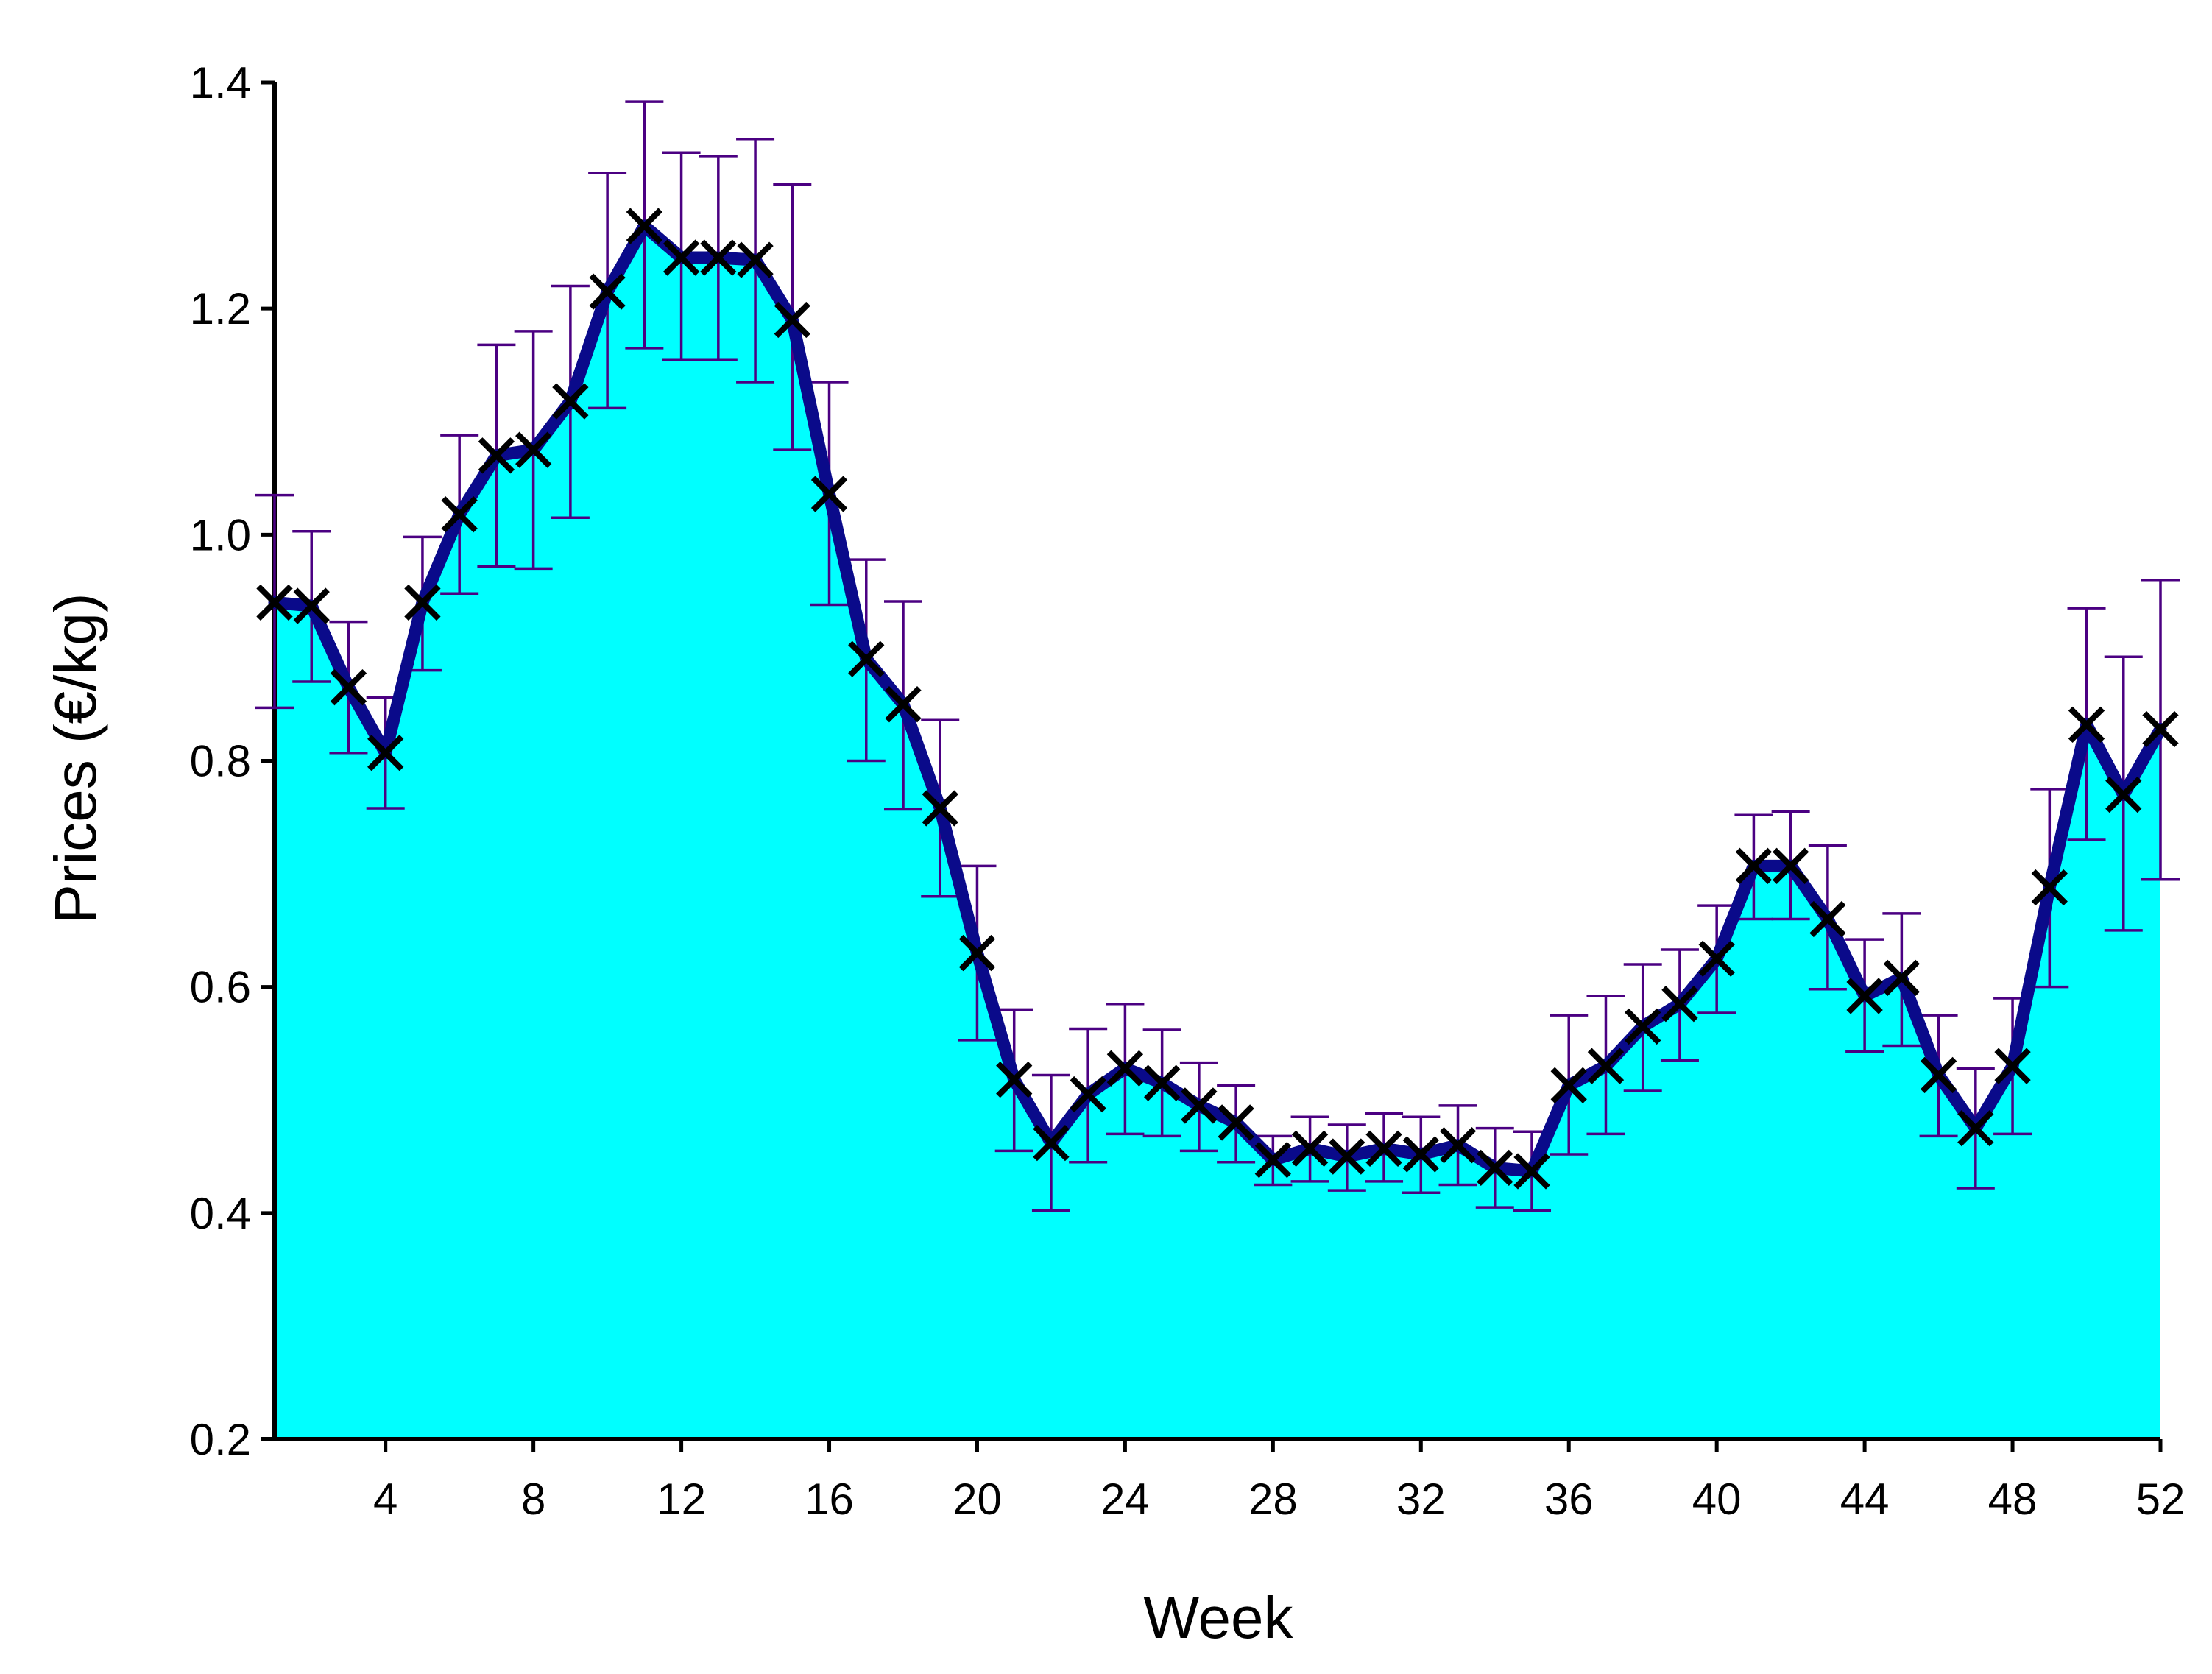 Image resolution: width=2212 pixels, height=1674 pixels. Describe the element at coordinates (220, 762) in the screenshot. I see `y-tick-label: 0.8` at that location.